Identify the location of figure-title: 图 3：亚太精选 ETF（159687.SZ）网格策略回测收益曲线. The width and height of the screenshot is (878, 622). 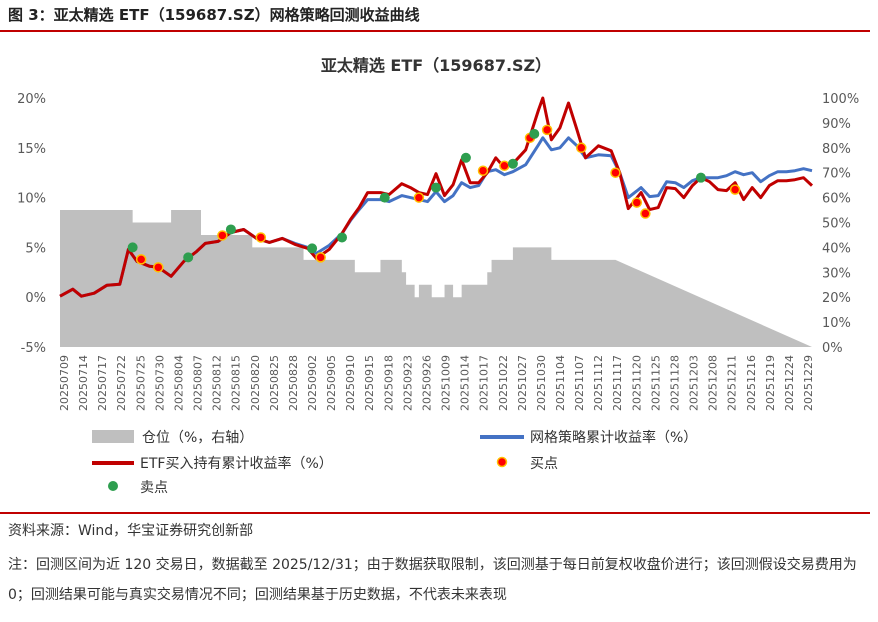
(214, 15).